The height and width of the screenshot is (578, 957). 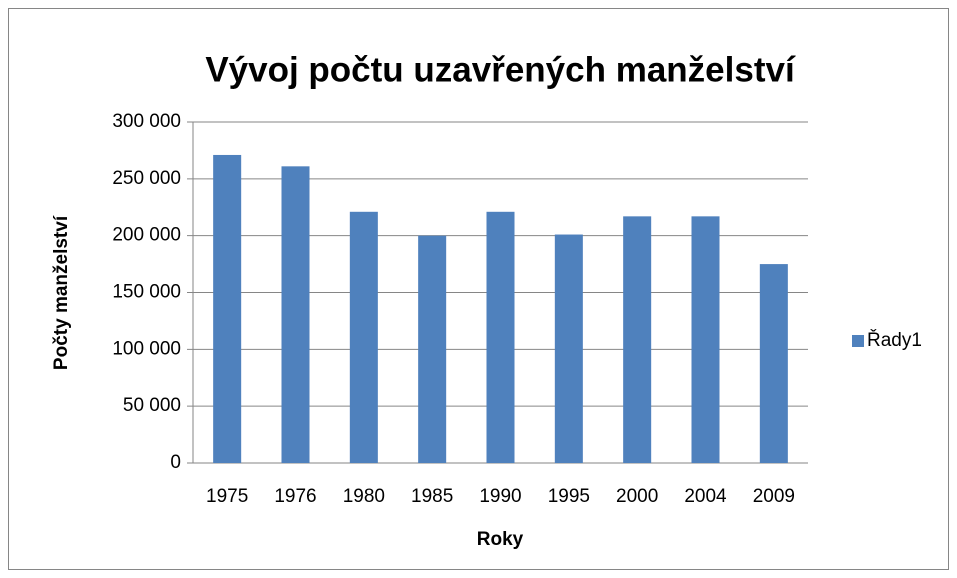 What do you see at coordinates (364, 496) in the screenshot?
I see `x-tick-label: 1980` at bounding box center [364, 496].